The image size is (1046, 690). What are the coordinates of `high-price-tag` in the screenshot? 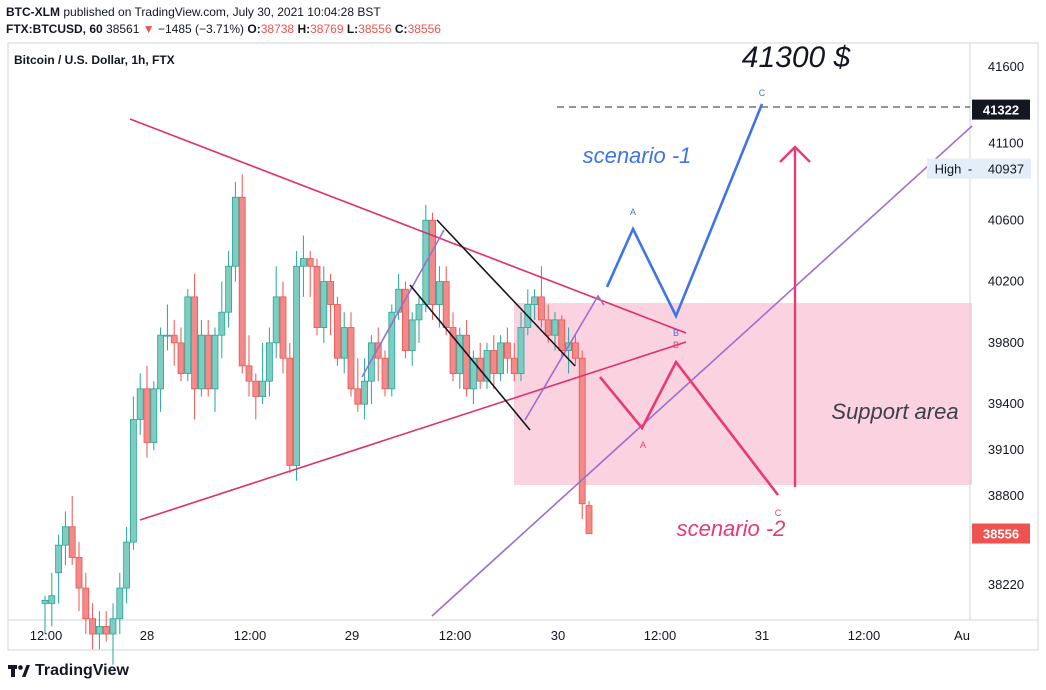 It's located at (979, 168).